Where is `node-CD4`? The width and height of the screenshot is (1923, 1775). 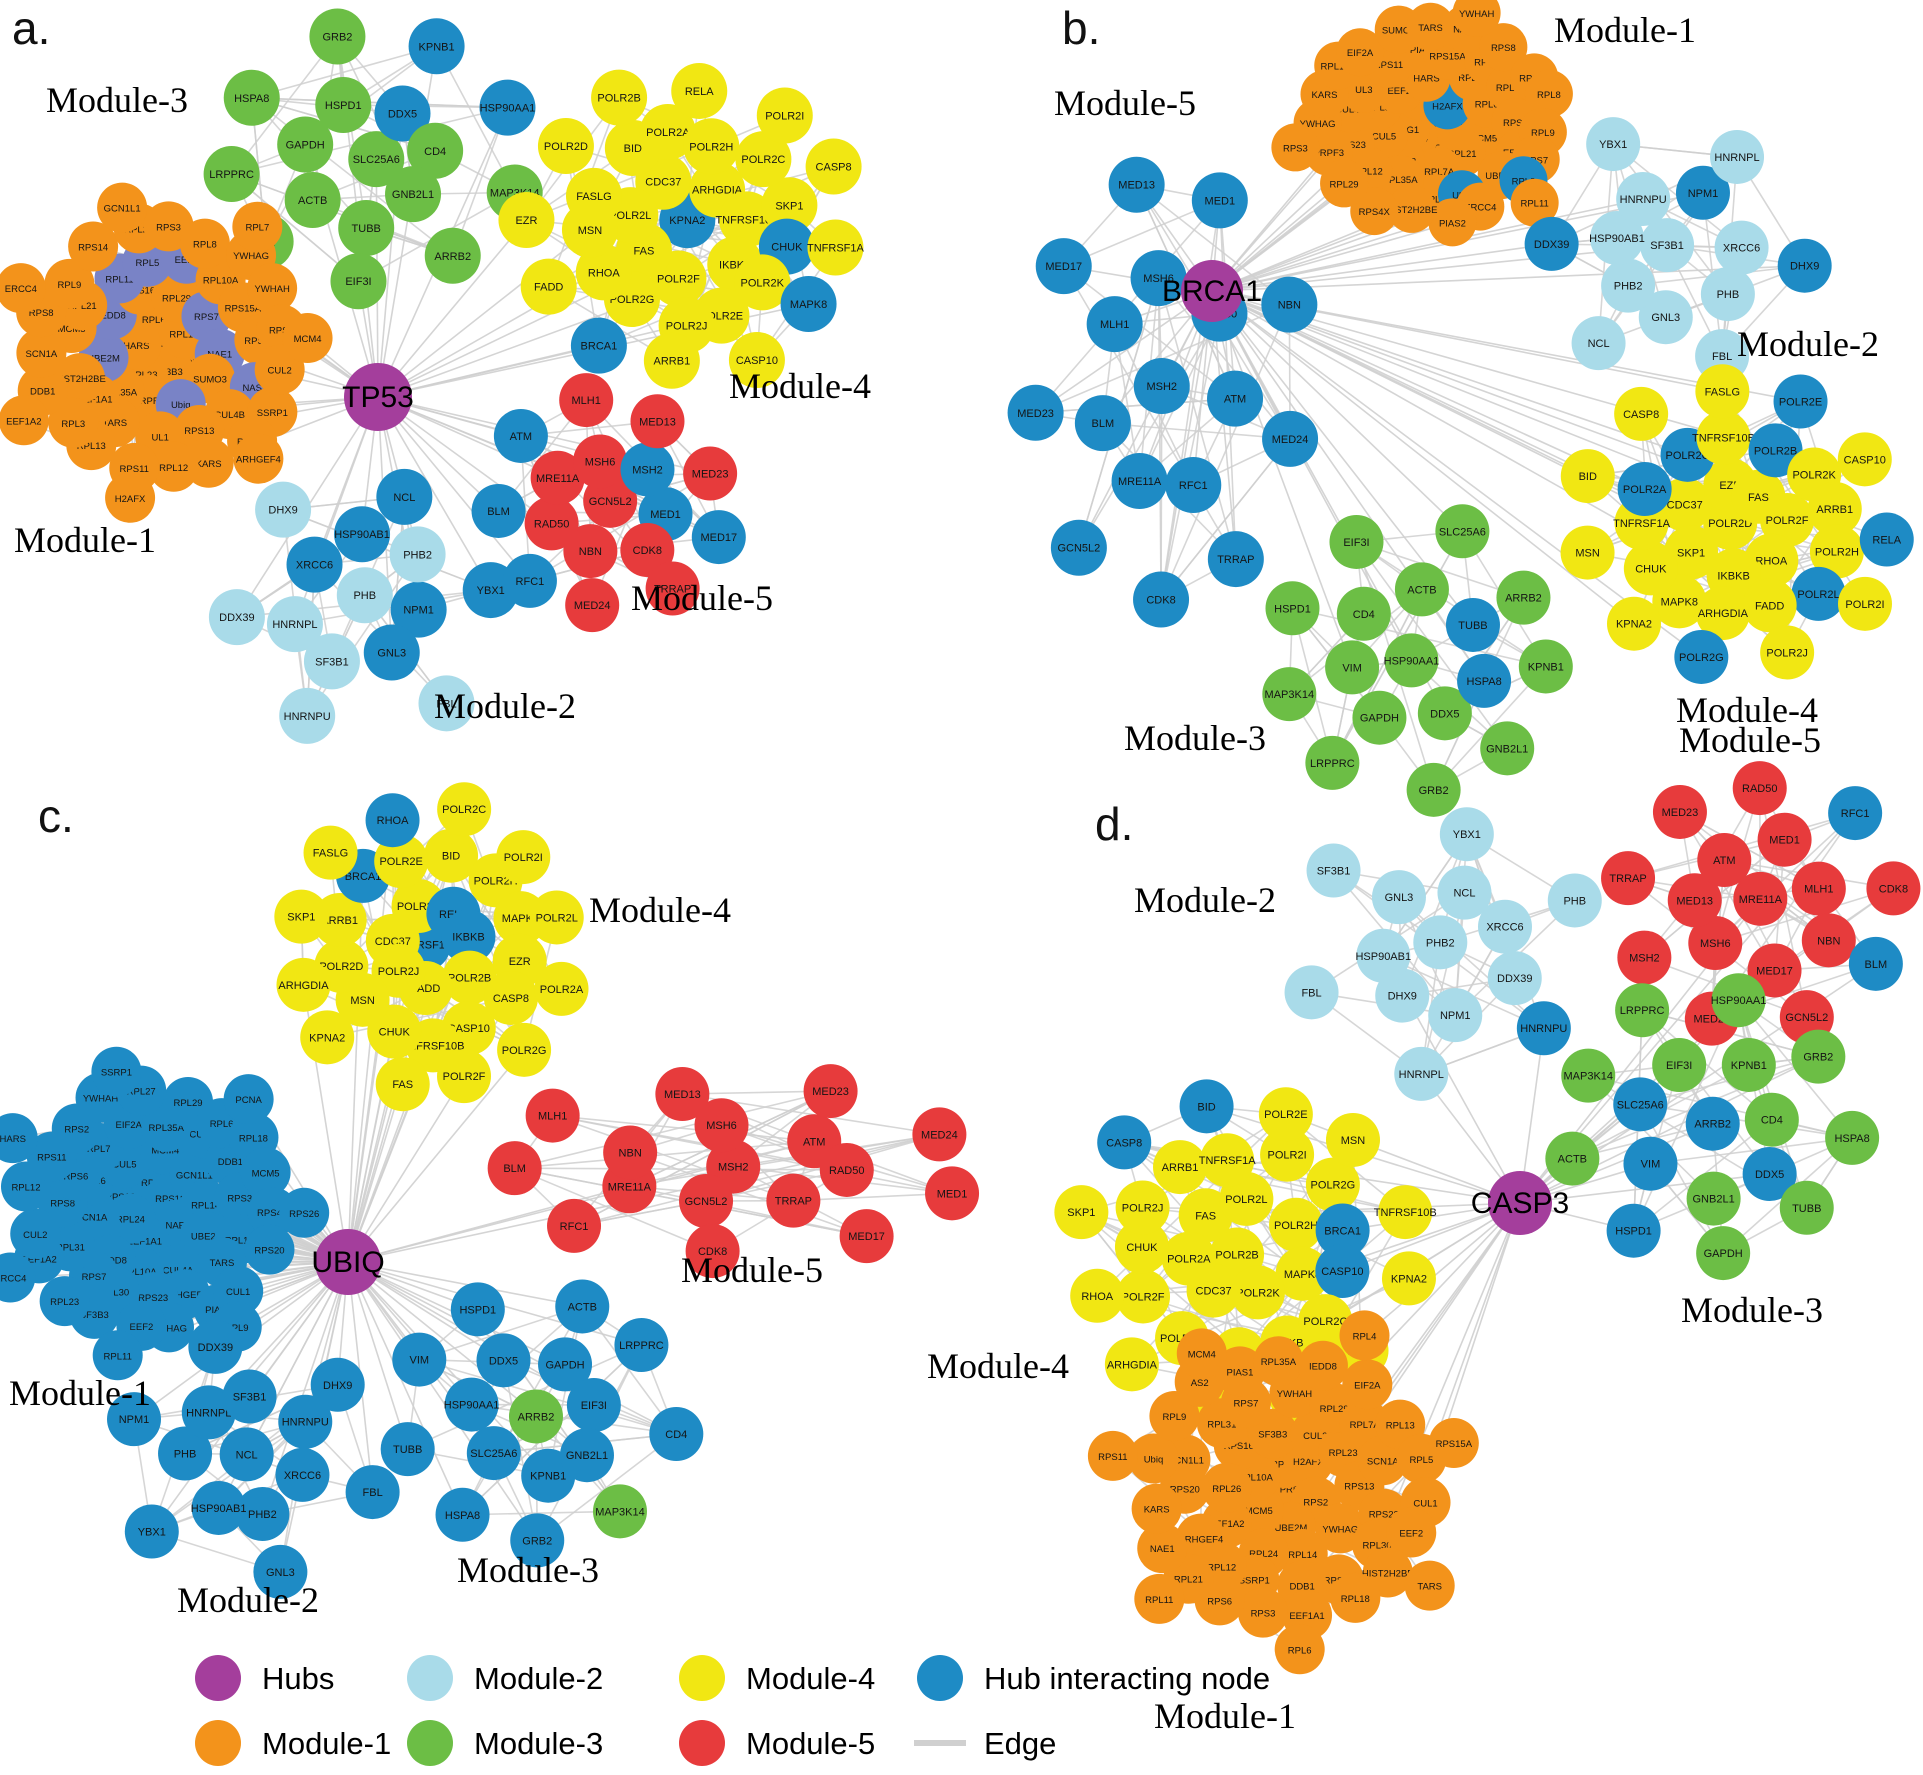 node-CD4 is located at coordinates (1363, 613).